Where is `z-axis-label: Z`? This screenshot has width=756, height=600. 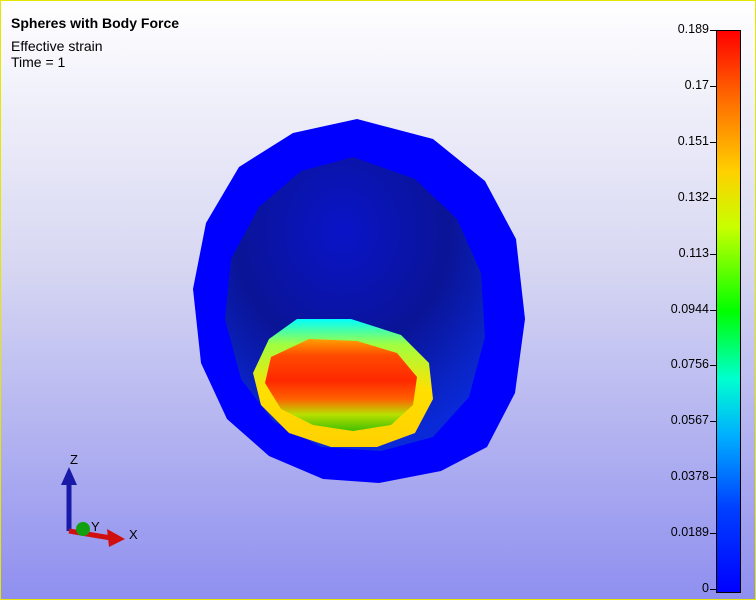 z-axis-label: Z is located at coordinates (74, 459).